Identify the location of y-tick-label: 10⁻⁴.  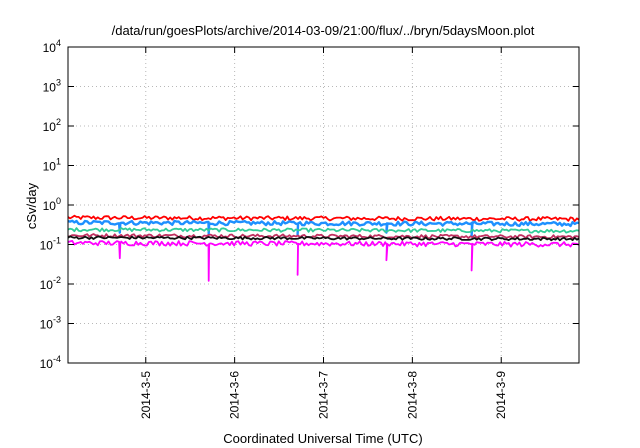
(50, 362).